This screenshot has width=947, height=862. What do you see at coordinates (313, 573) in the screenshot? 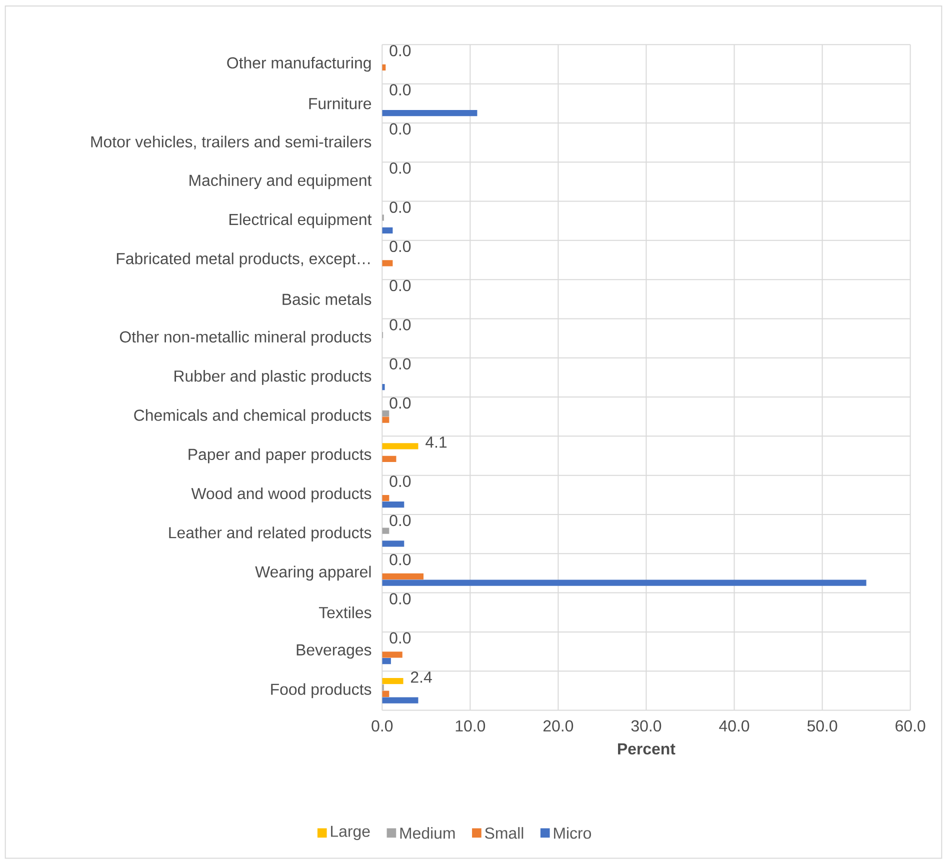
I see `y-tick-label: Wearing apparel` at bounding box center [313, 573].